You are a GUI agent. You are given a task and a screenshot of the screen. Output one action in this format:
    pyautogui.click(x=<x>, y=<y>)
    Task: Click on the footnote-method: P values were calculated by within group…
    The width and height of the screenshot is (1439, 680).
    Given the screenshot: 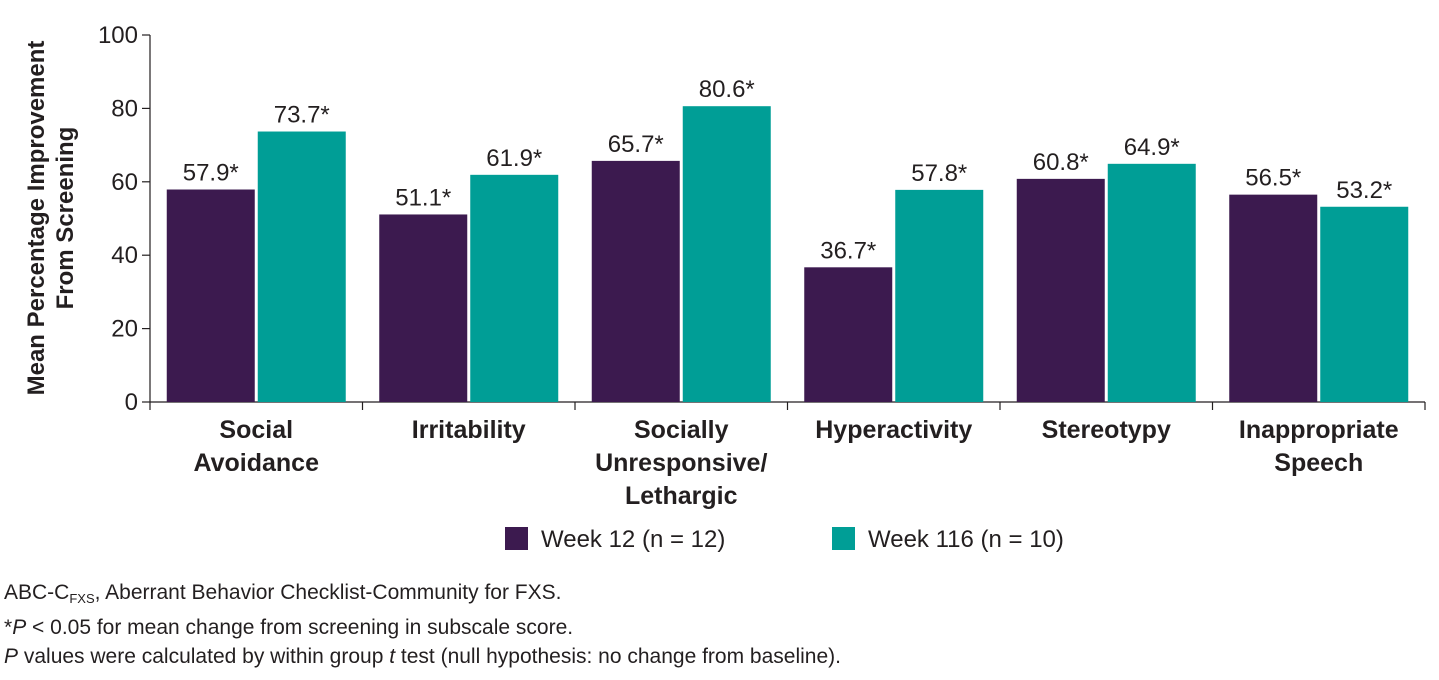 What is the action you would take?
    pyautogui.click(x=422, y=656)
    